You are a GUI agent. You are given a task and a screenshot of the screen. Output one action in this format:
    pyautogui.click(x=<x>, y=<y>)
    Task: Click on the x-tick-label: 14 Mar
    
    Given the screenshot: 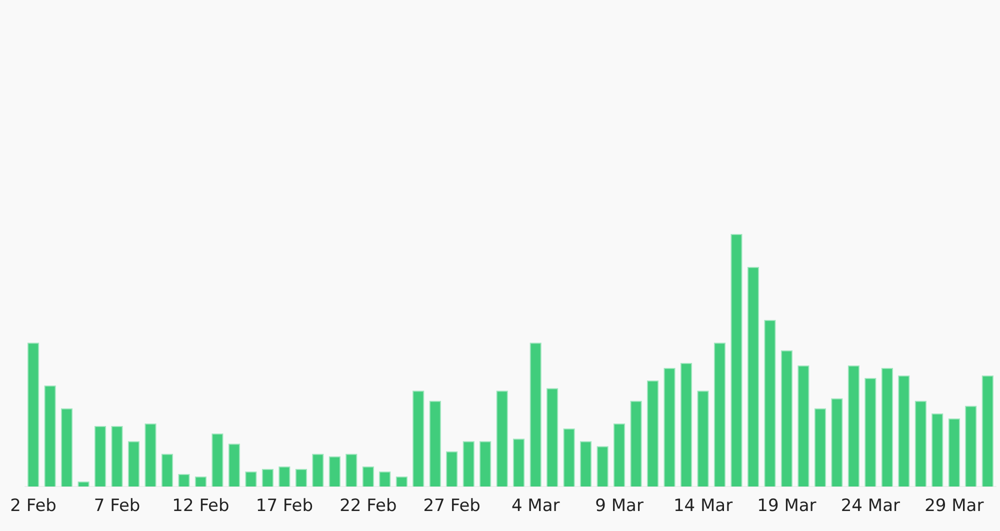 What is the action you would take?
    pyautogui.click(x=703, y=506)
    